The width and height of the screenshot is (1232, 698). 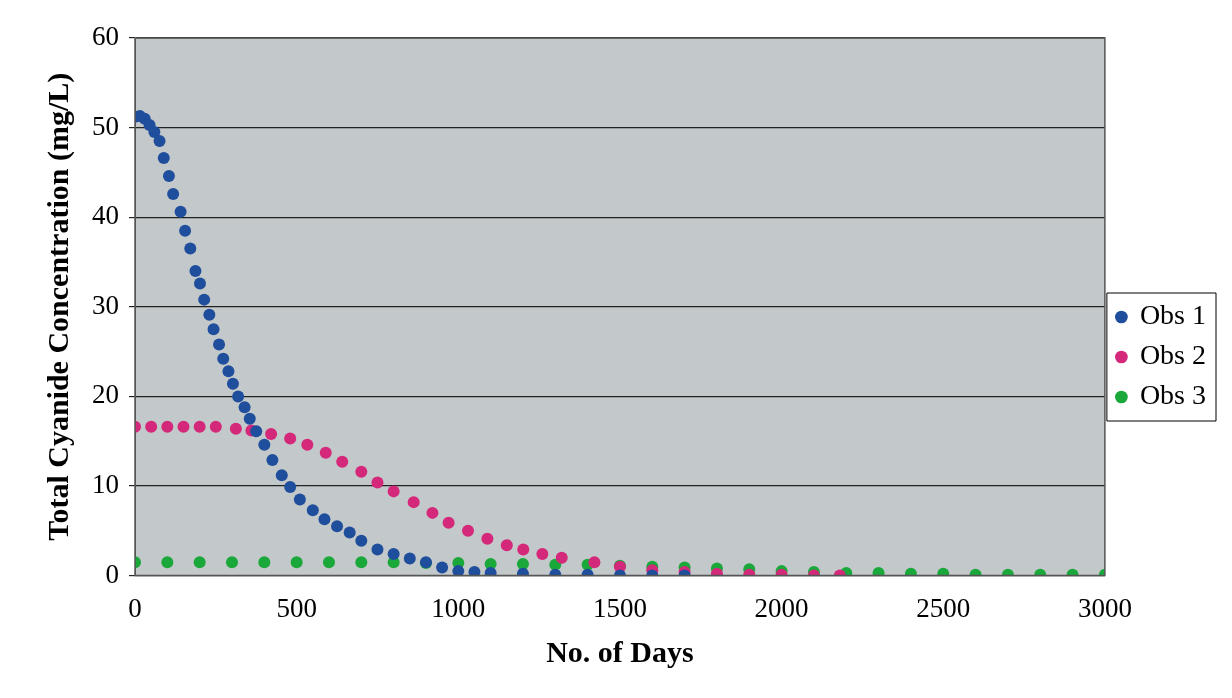 I want to click on y-tick-label: 60, so click(x=105, y=36).